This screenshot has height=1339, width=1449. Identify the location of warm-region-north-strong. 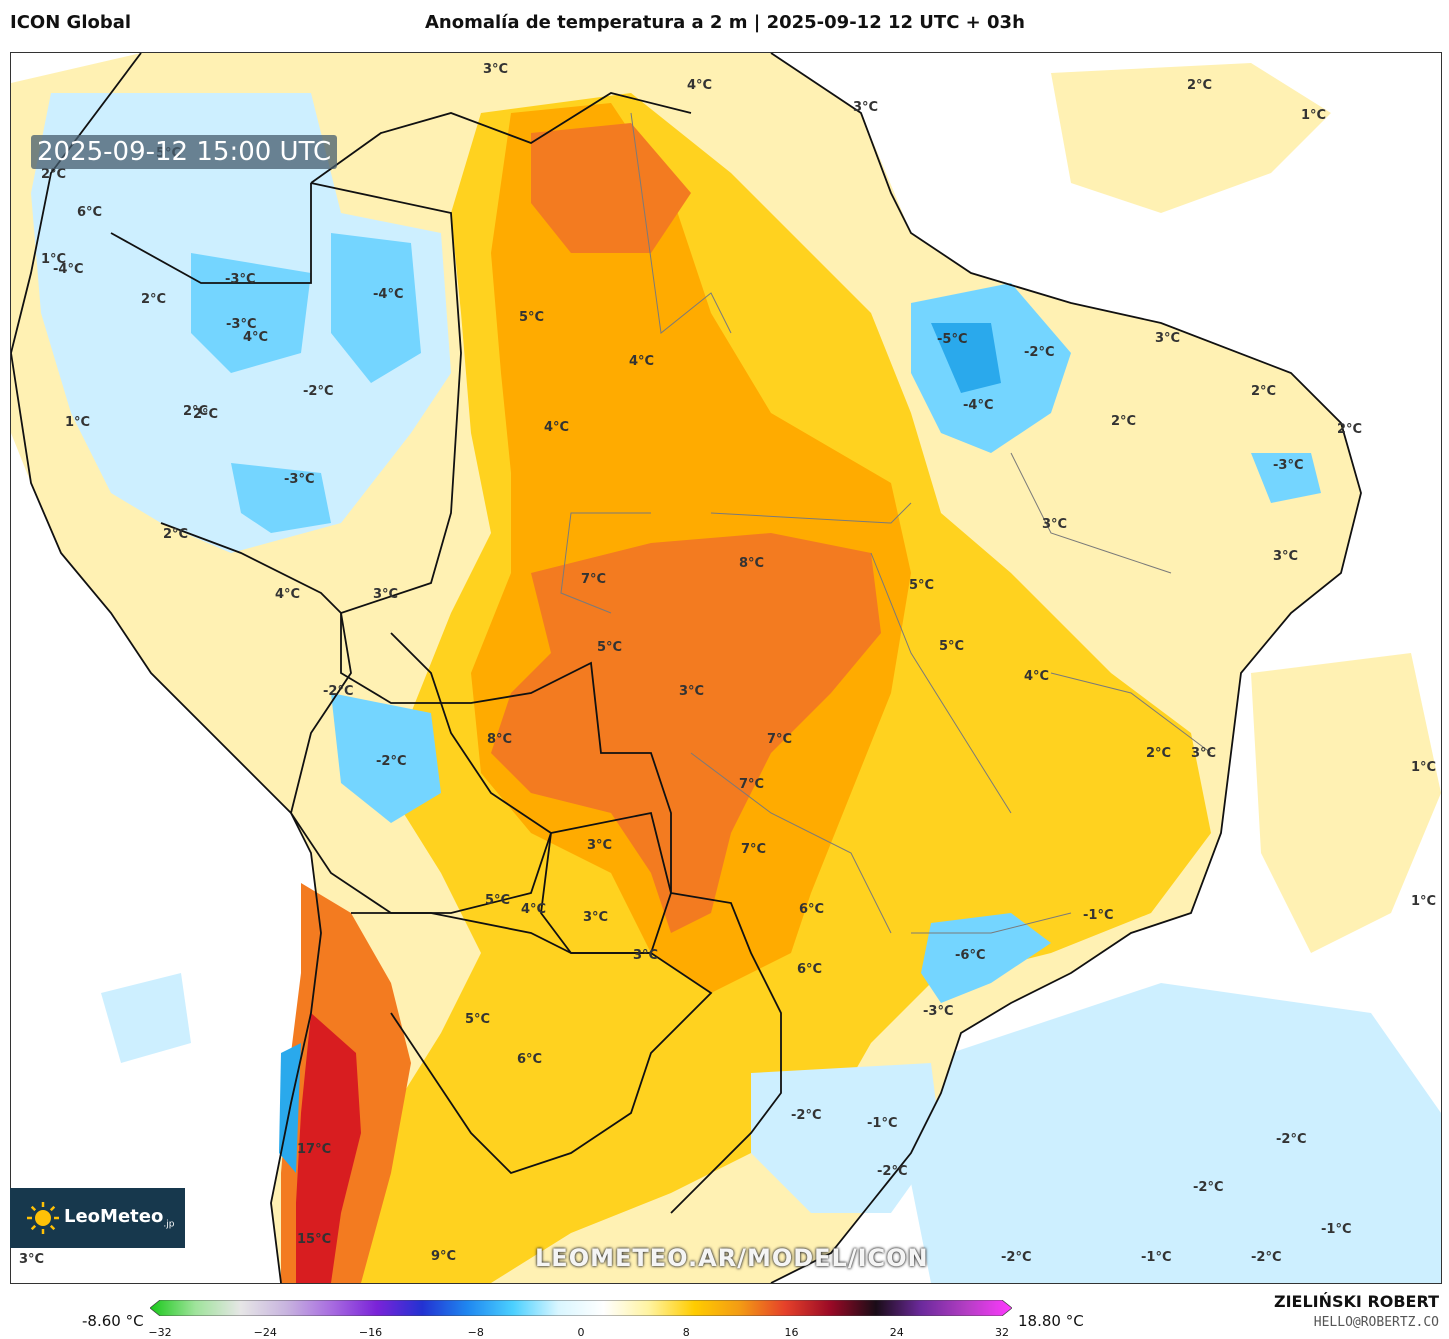
(611, 188).